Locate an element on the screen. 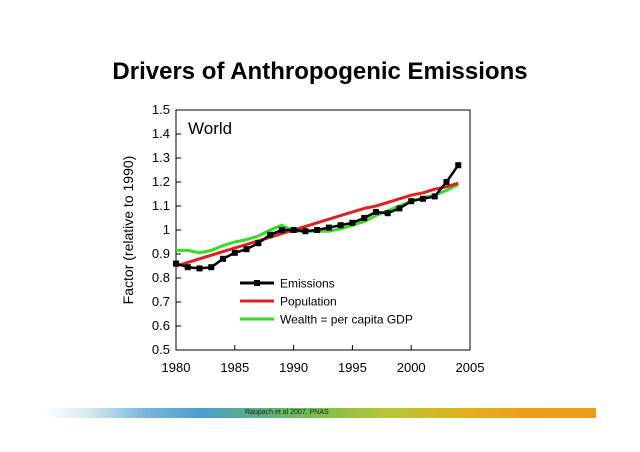 The height and width of the screenshot is (452, 640). x-axis: 1980 1985 1990 1995 2000 2005 is located at coordinates (323, 360).